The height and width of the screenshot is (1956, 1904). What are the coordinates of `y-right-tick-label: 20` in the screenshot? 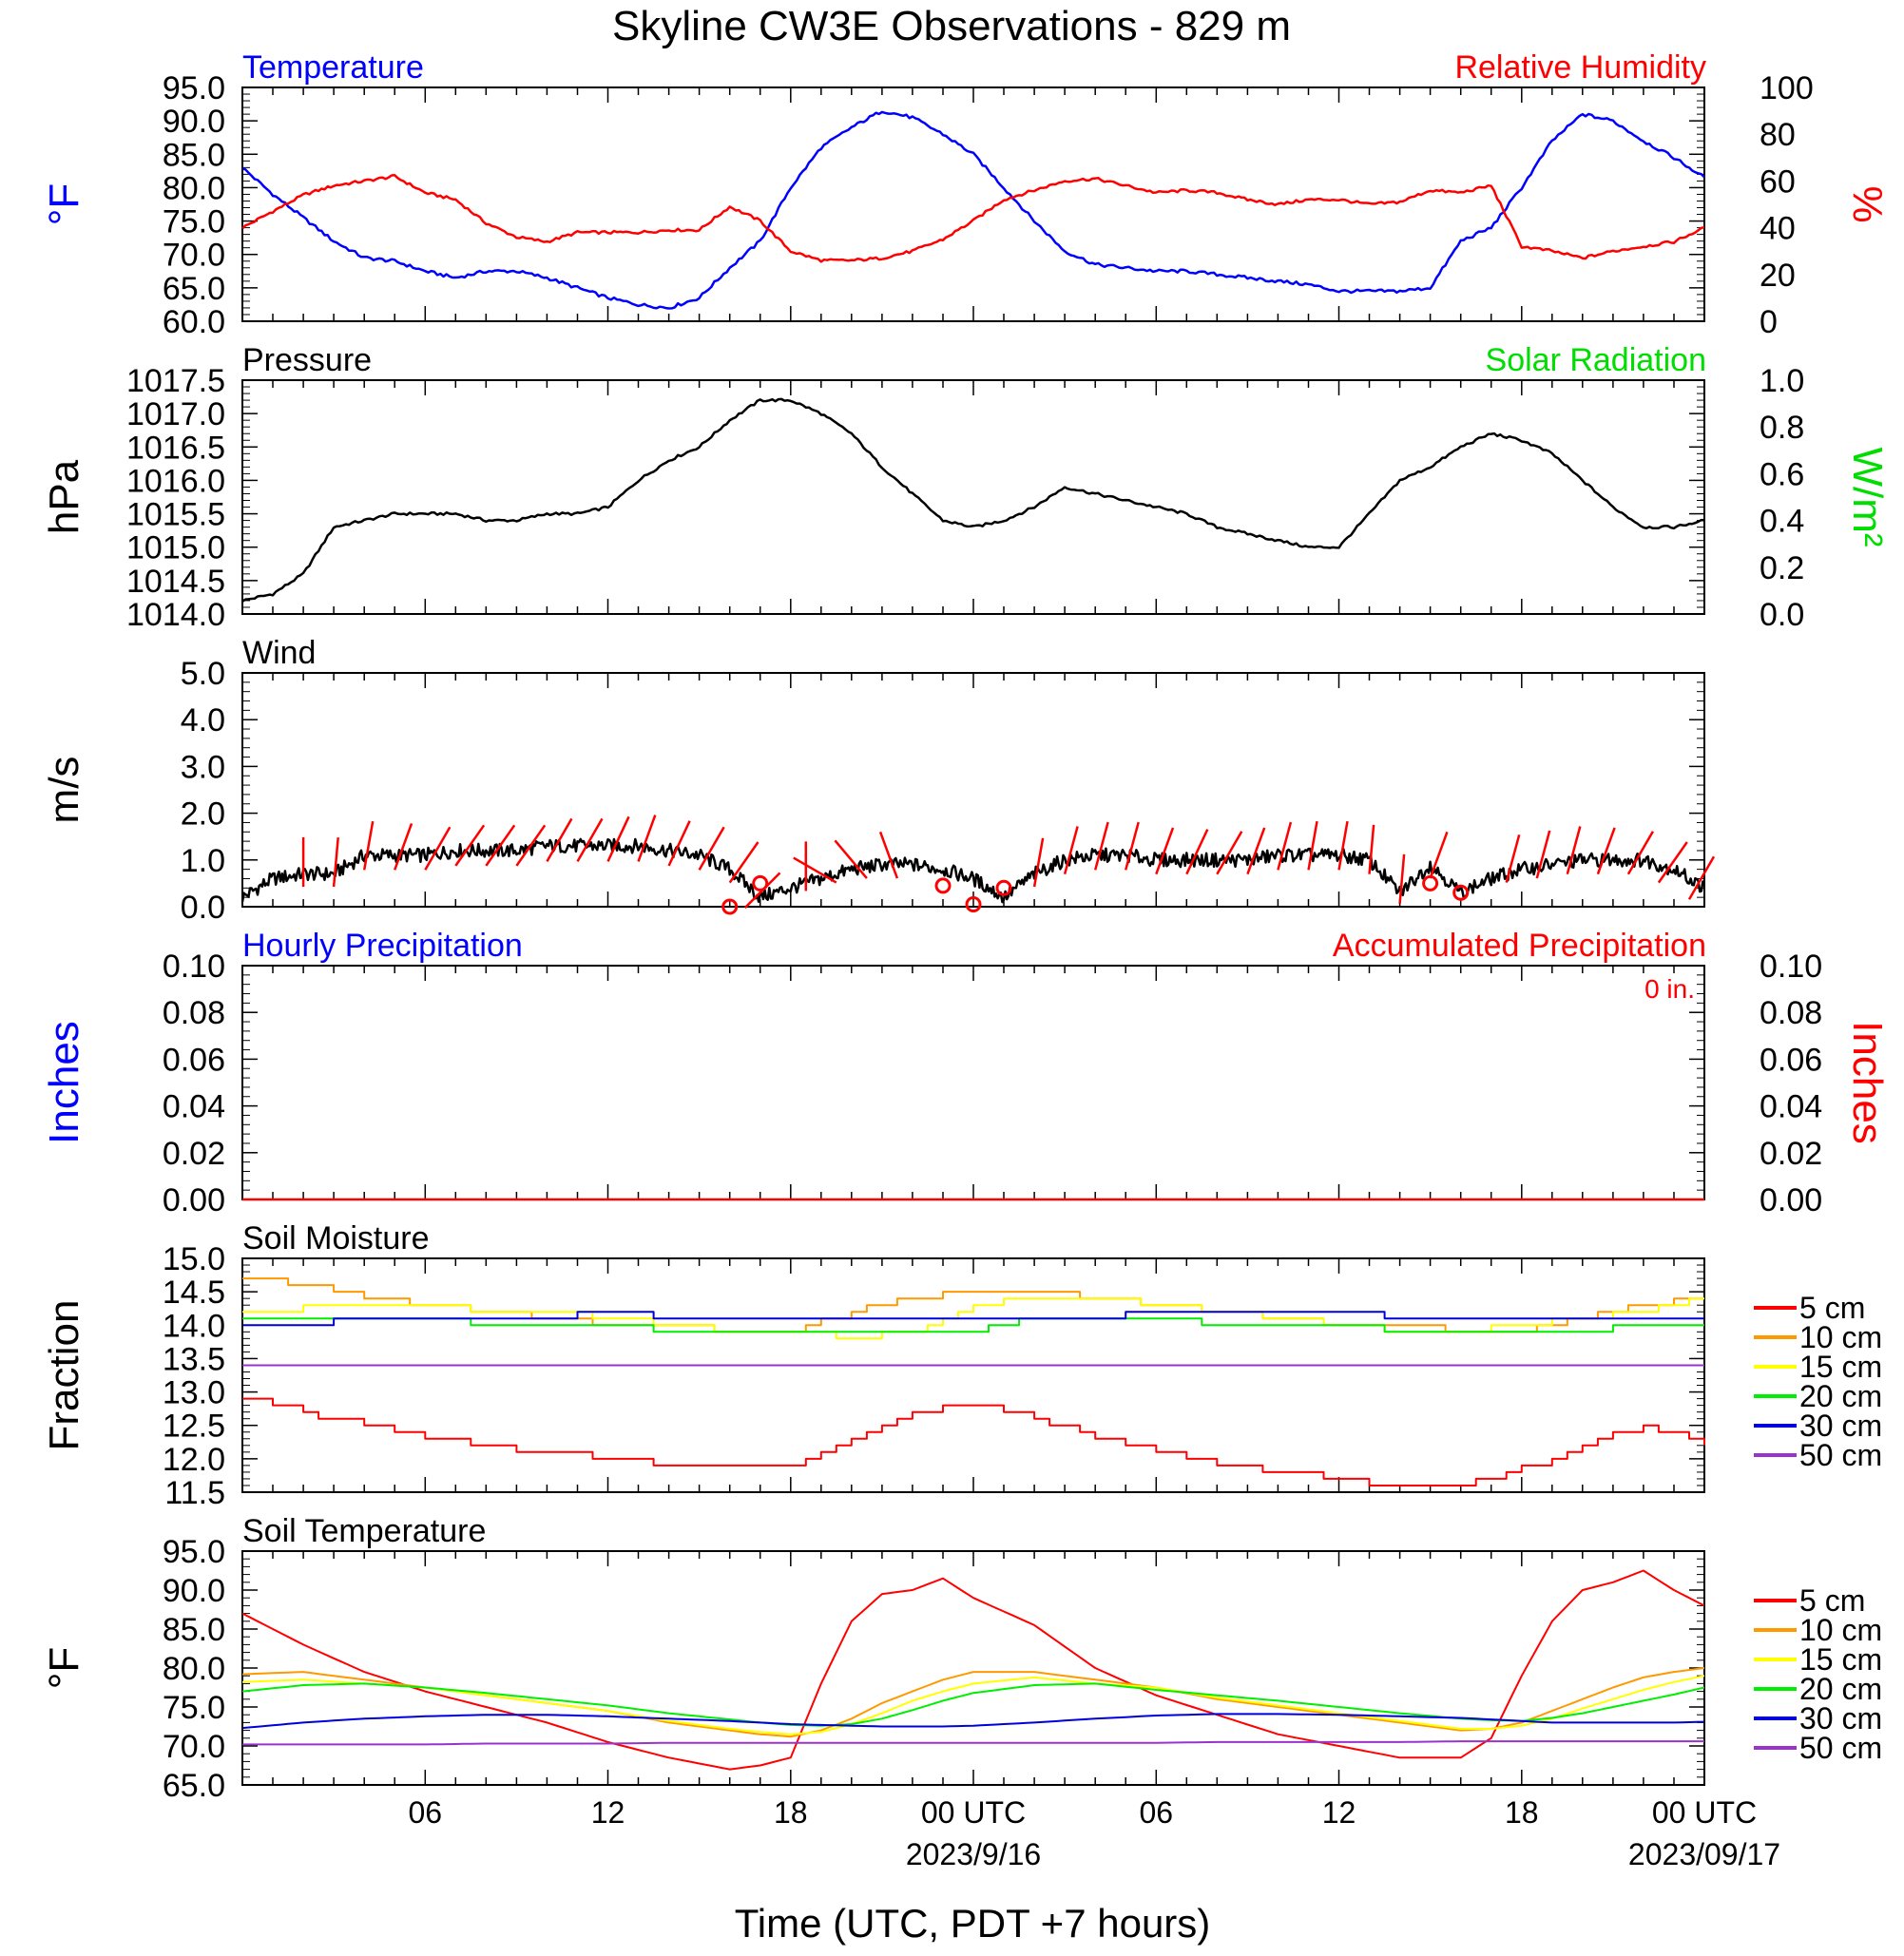 It's located at (1778, 276).